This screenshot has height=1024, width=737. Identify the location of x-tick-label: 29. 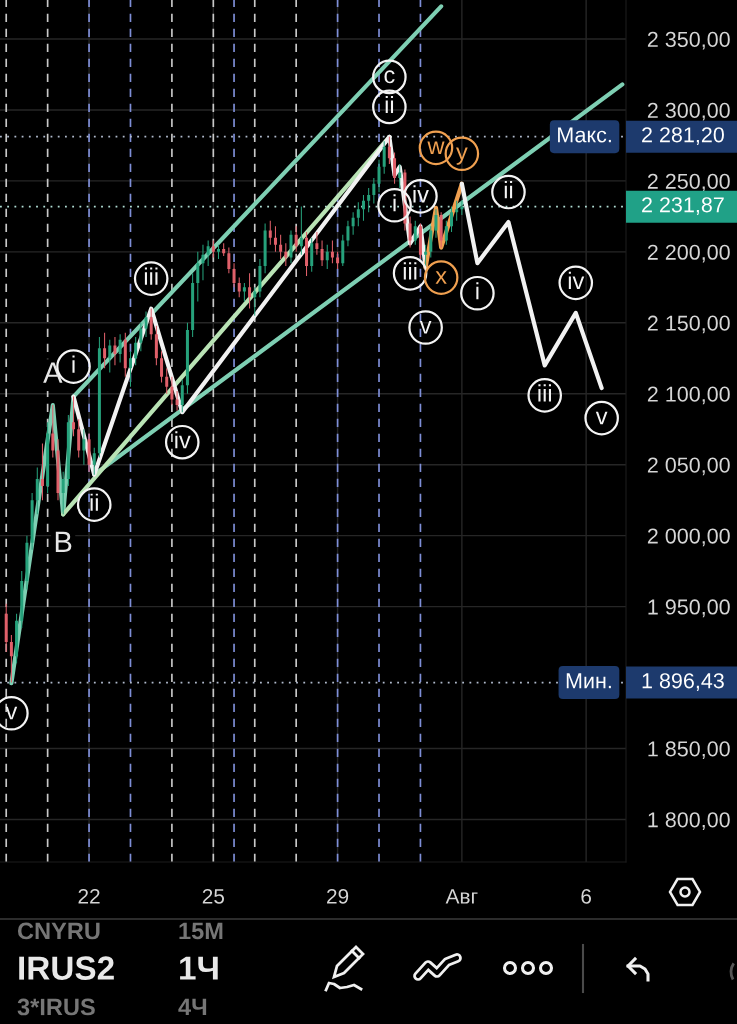
(338, 896).